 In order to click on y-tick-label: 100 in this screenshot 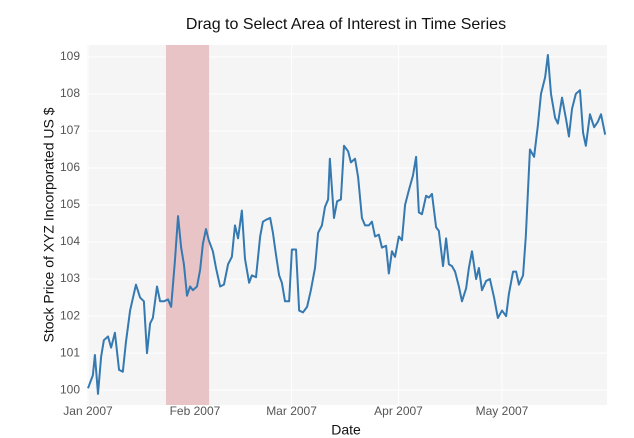, I will do `click(70, 389)`.